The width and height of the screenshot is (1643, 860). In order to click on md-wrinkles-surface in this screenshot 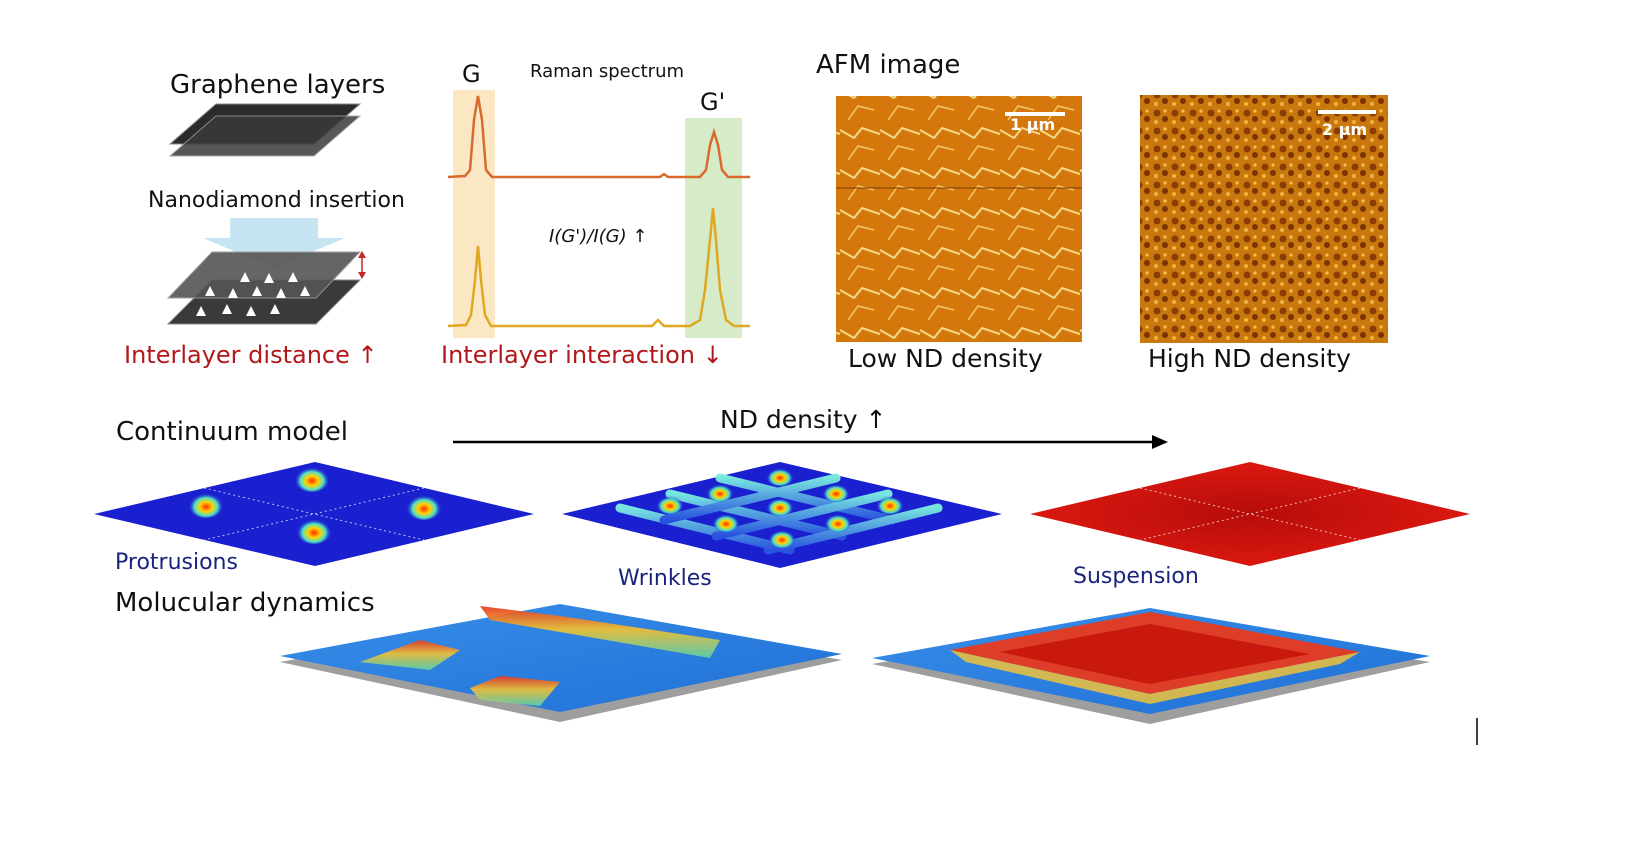, I will do `click(561, 663)`.